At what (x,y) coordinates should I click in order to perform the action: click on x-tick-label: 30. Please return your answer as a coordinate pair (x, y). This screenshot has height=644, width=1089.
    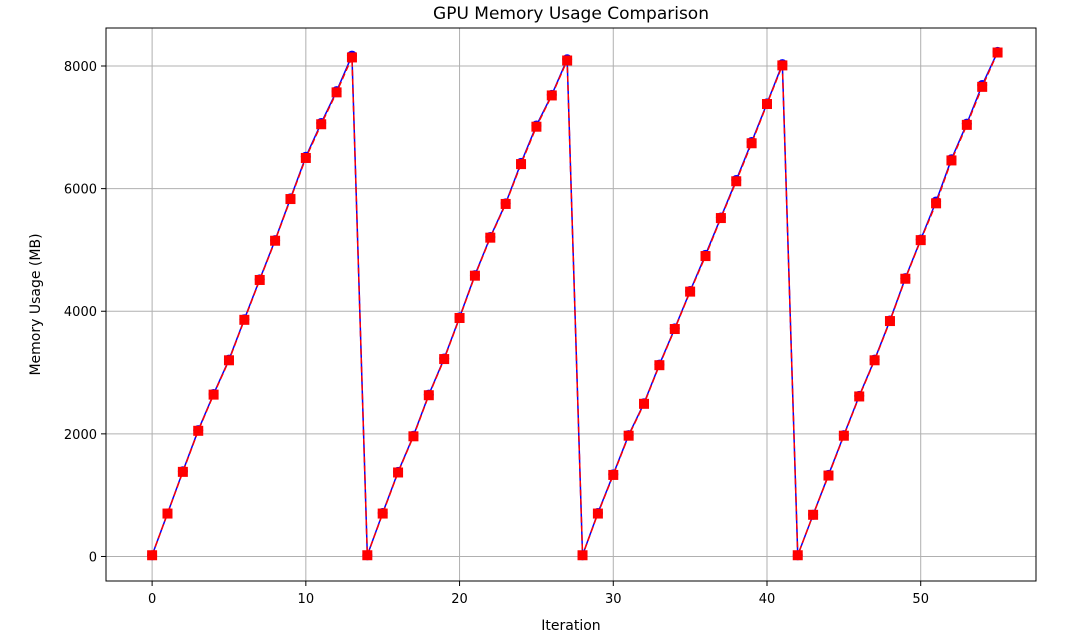
    Looking at the image, I should click on (613, 599).